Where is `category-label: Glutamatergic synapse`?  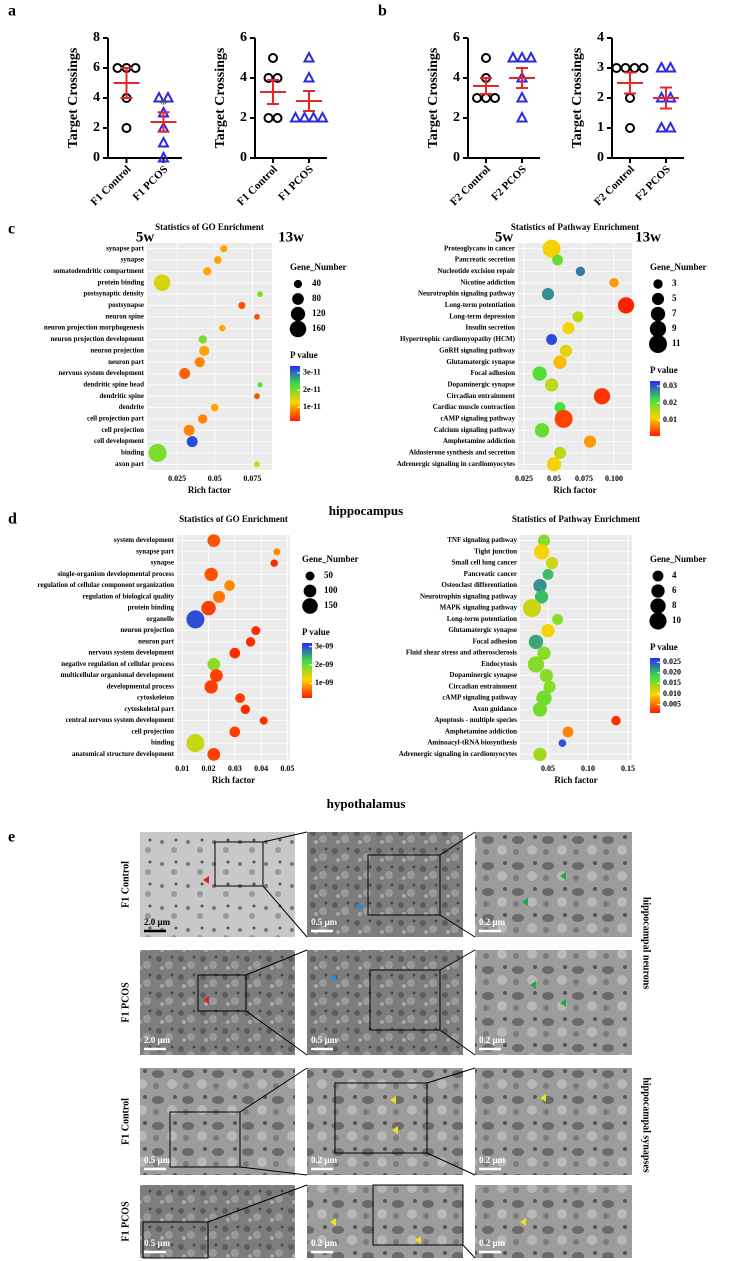
category-label: Glutamatergic synapse is located at coordinates (482, 630).